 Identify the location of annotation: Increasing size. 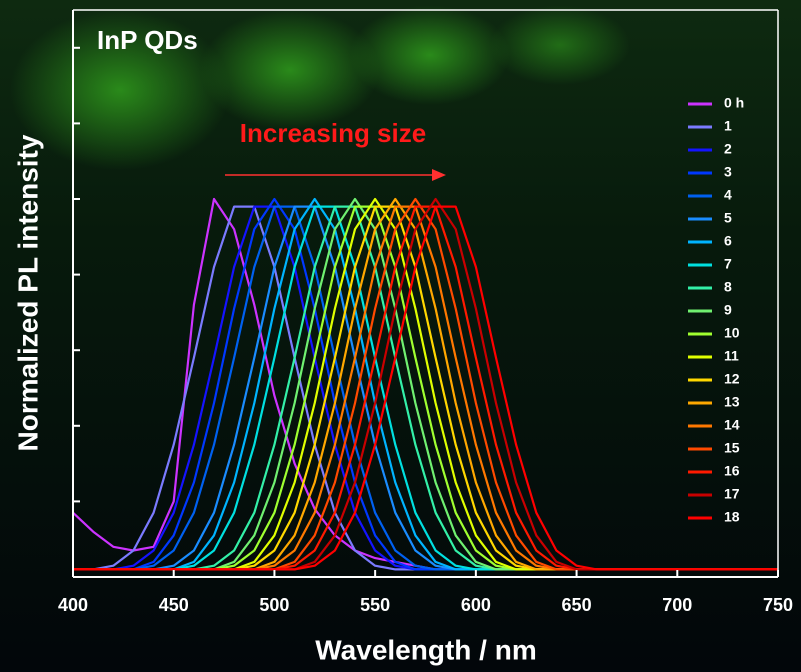
(333, 133).